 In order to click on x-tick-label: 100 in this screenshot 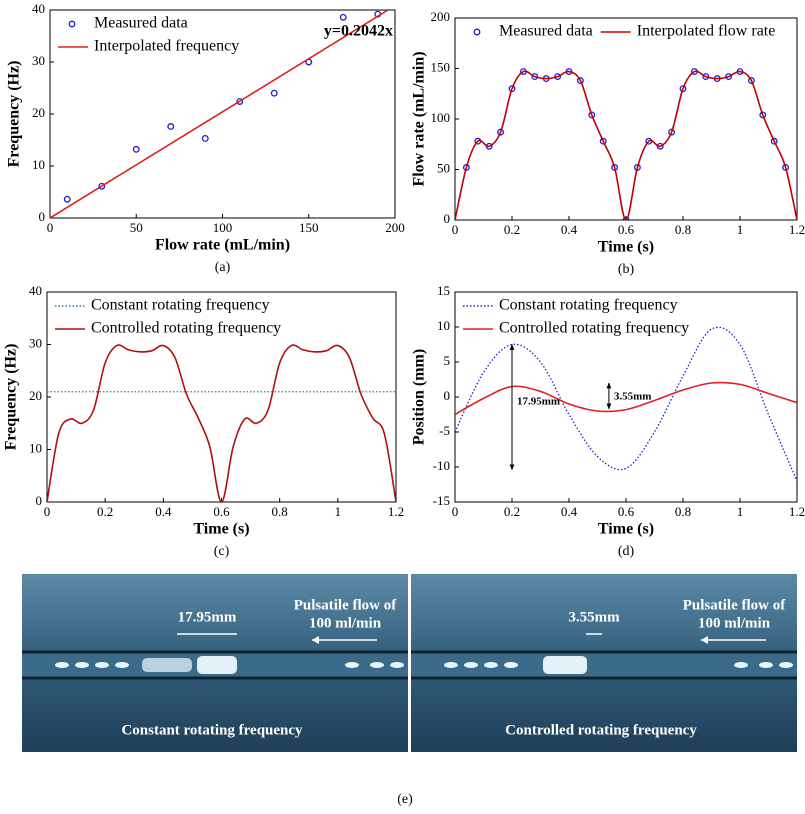, I will do `click(223, 227)`.